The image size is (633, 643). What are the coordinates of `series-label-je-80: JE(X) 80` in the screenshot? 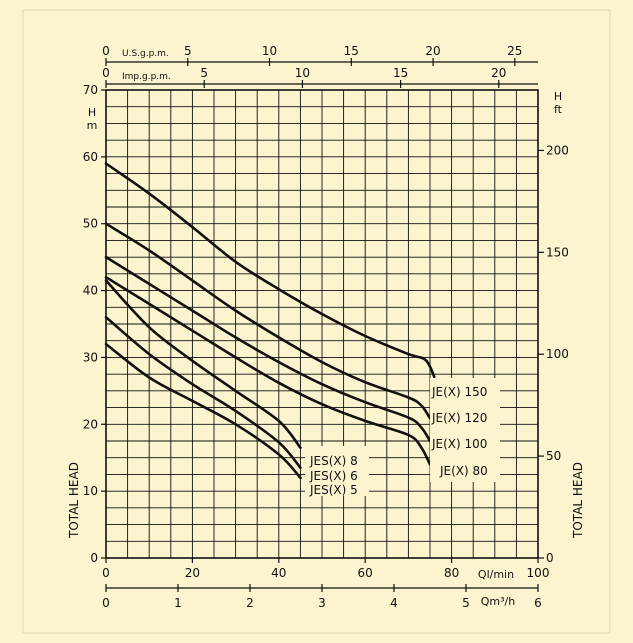 It's located at (463, 471).